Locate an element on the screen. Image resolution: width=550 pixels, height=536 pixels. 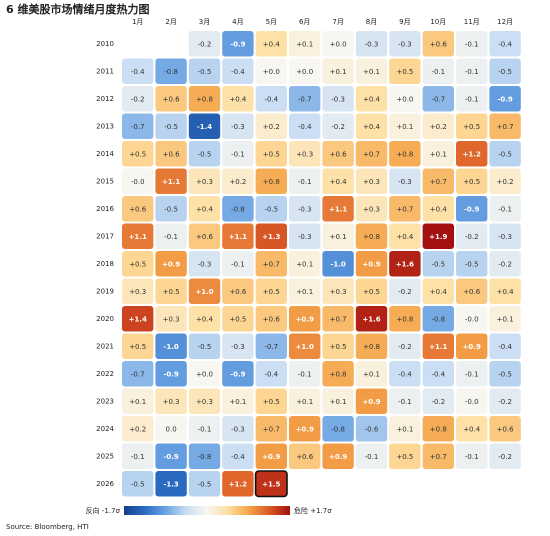
row-label: 2014 is located at coordinates (105, 154).